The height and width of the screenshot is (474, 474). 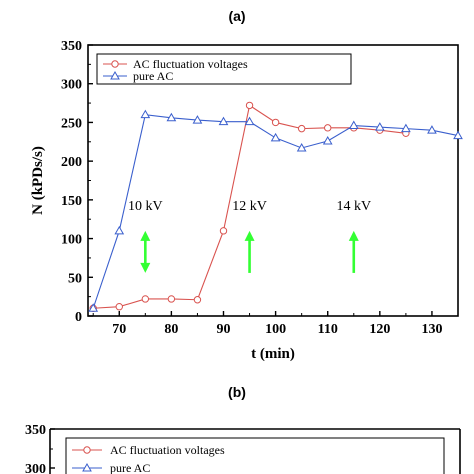 I want to click on legend-box, so click(x=224, y=69).